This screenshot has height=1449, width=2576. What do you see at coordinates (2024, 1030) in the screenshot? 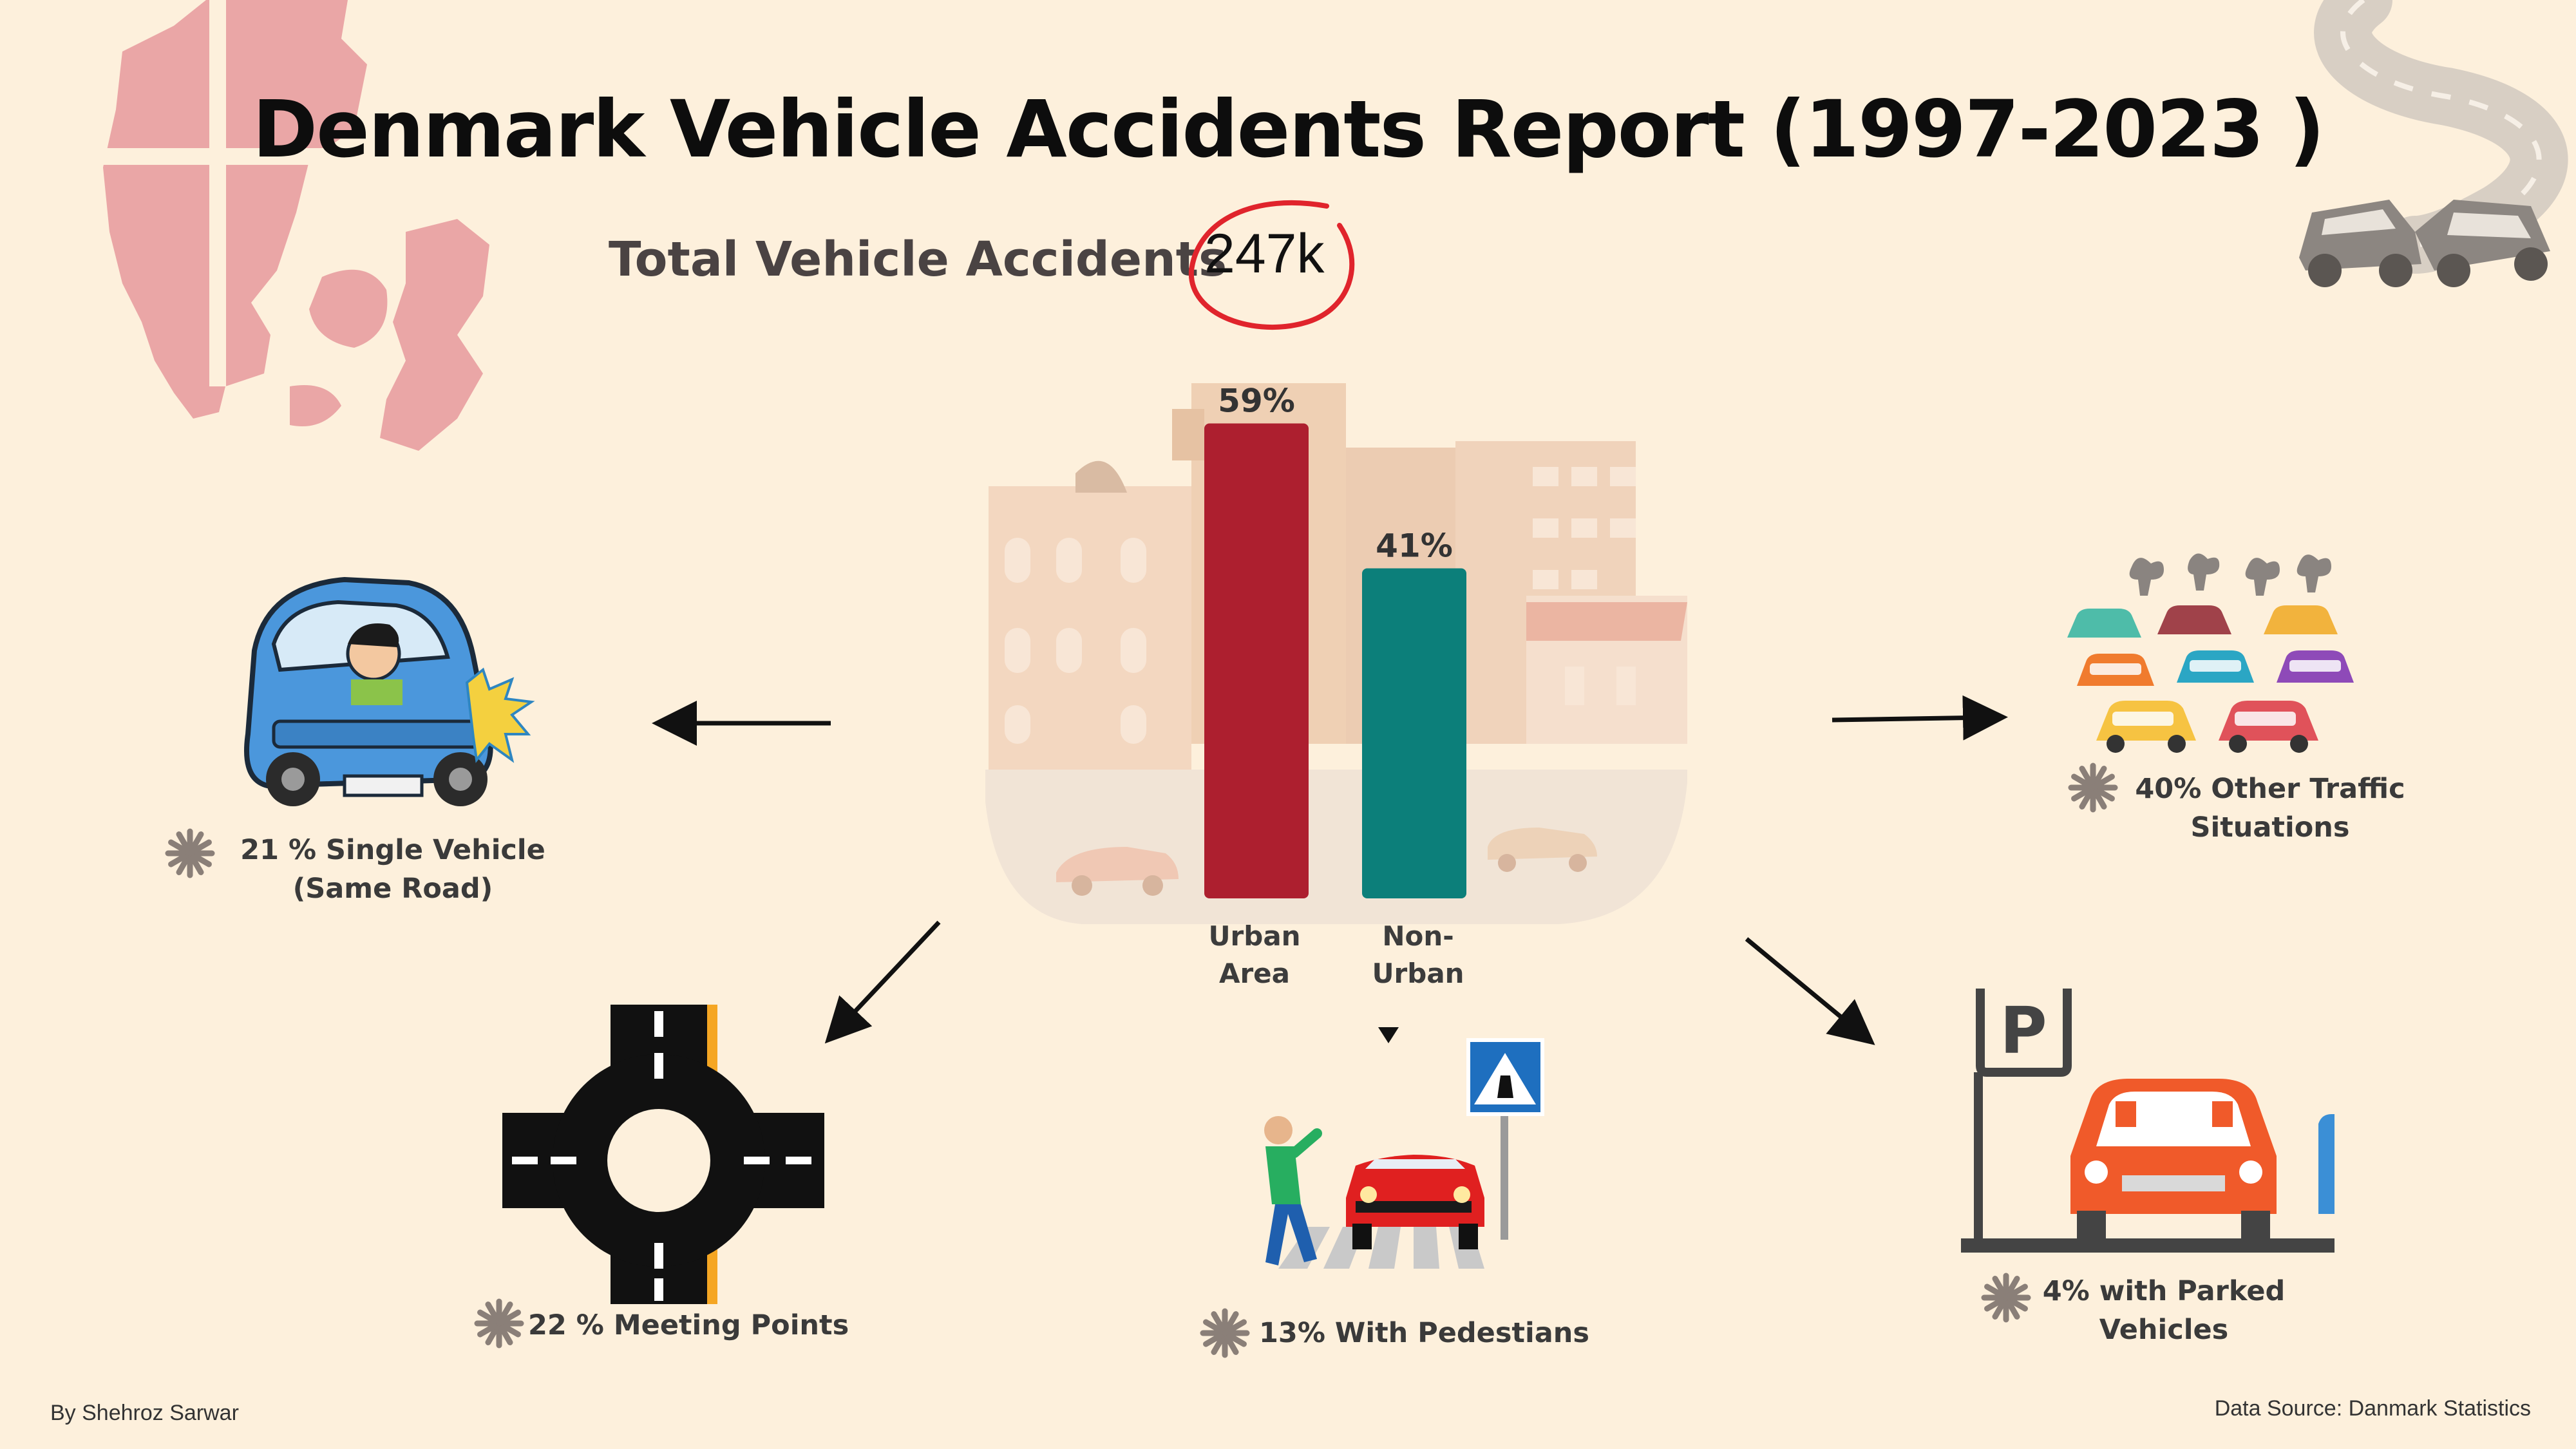
I see `parking-letter: P` at bounding box center [2024, 1030].